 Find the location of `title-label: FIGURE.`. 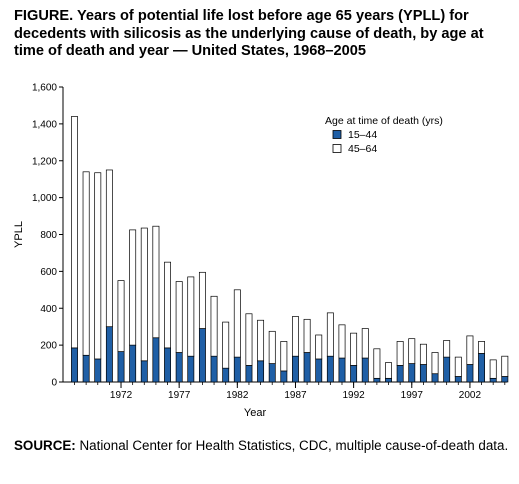

title-label: FIGURE. is located at coordinates (44, 16).